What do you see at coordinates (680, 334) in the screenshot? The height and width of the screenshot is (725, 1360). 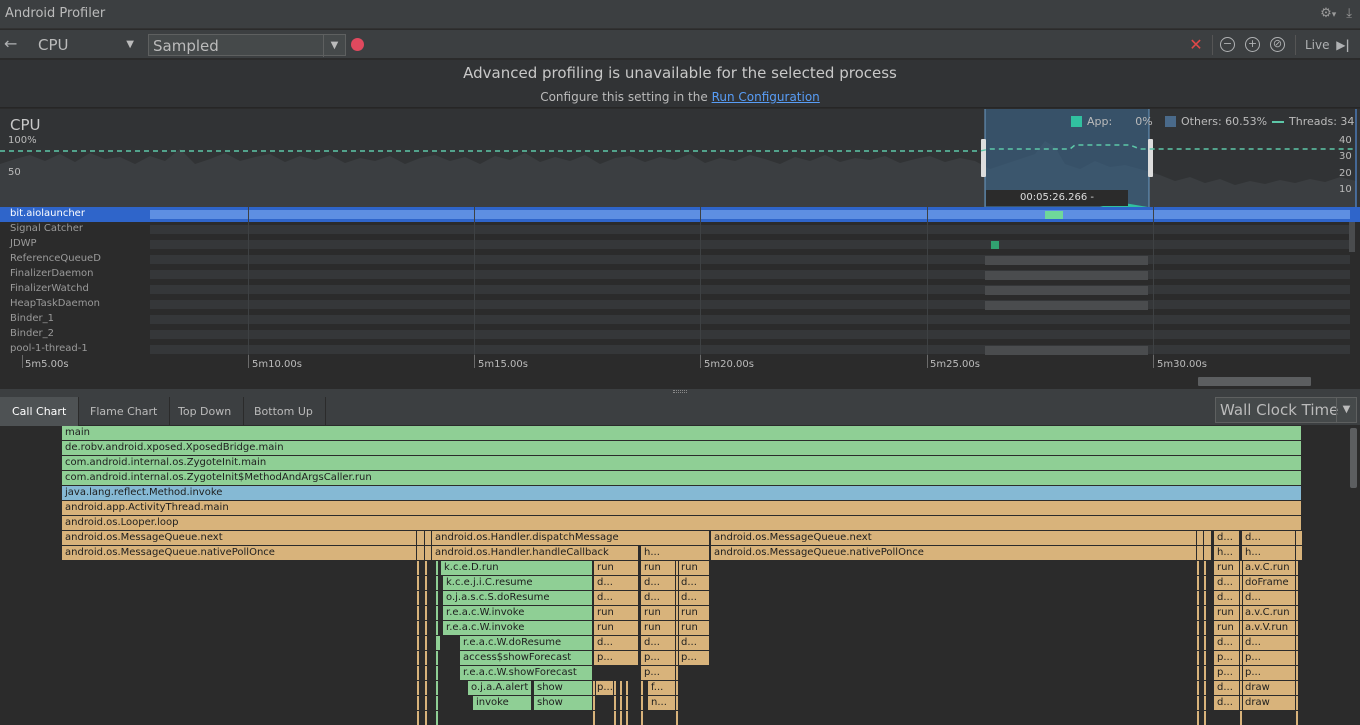 I see `thread-row: Binder_2` at bounding box center [680, 334].